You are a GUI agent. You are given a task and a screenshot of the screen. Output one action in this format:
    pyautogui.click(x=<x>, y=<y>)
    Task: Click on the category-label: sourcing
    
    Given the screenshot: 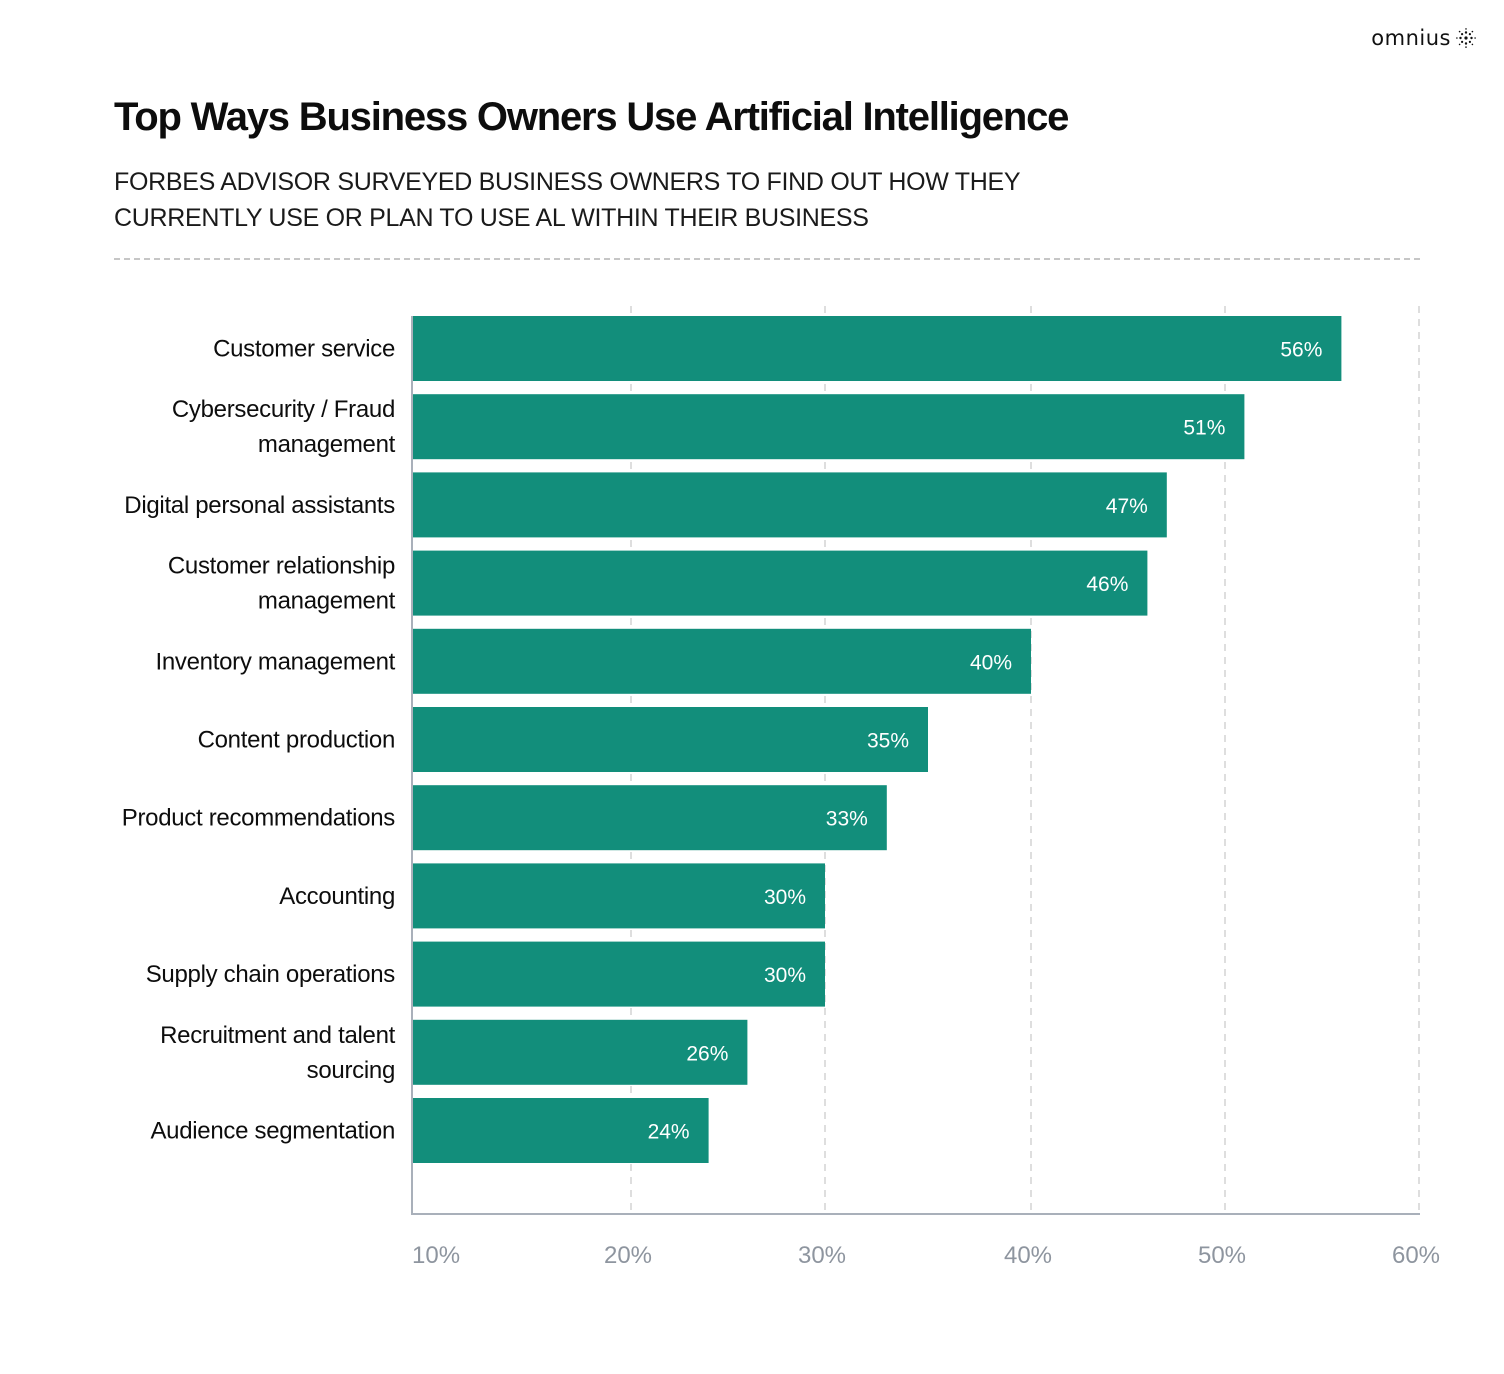 What is the action you would take?
    pyautogui.click(x=351, y=1070)
    